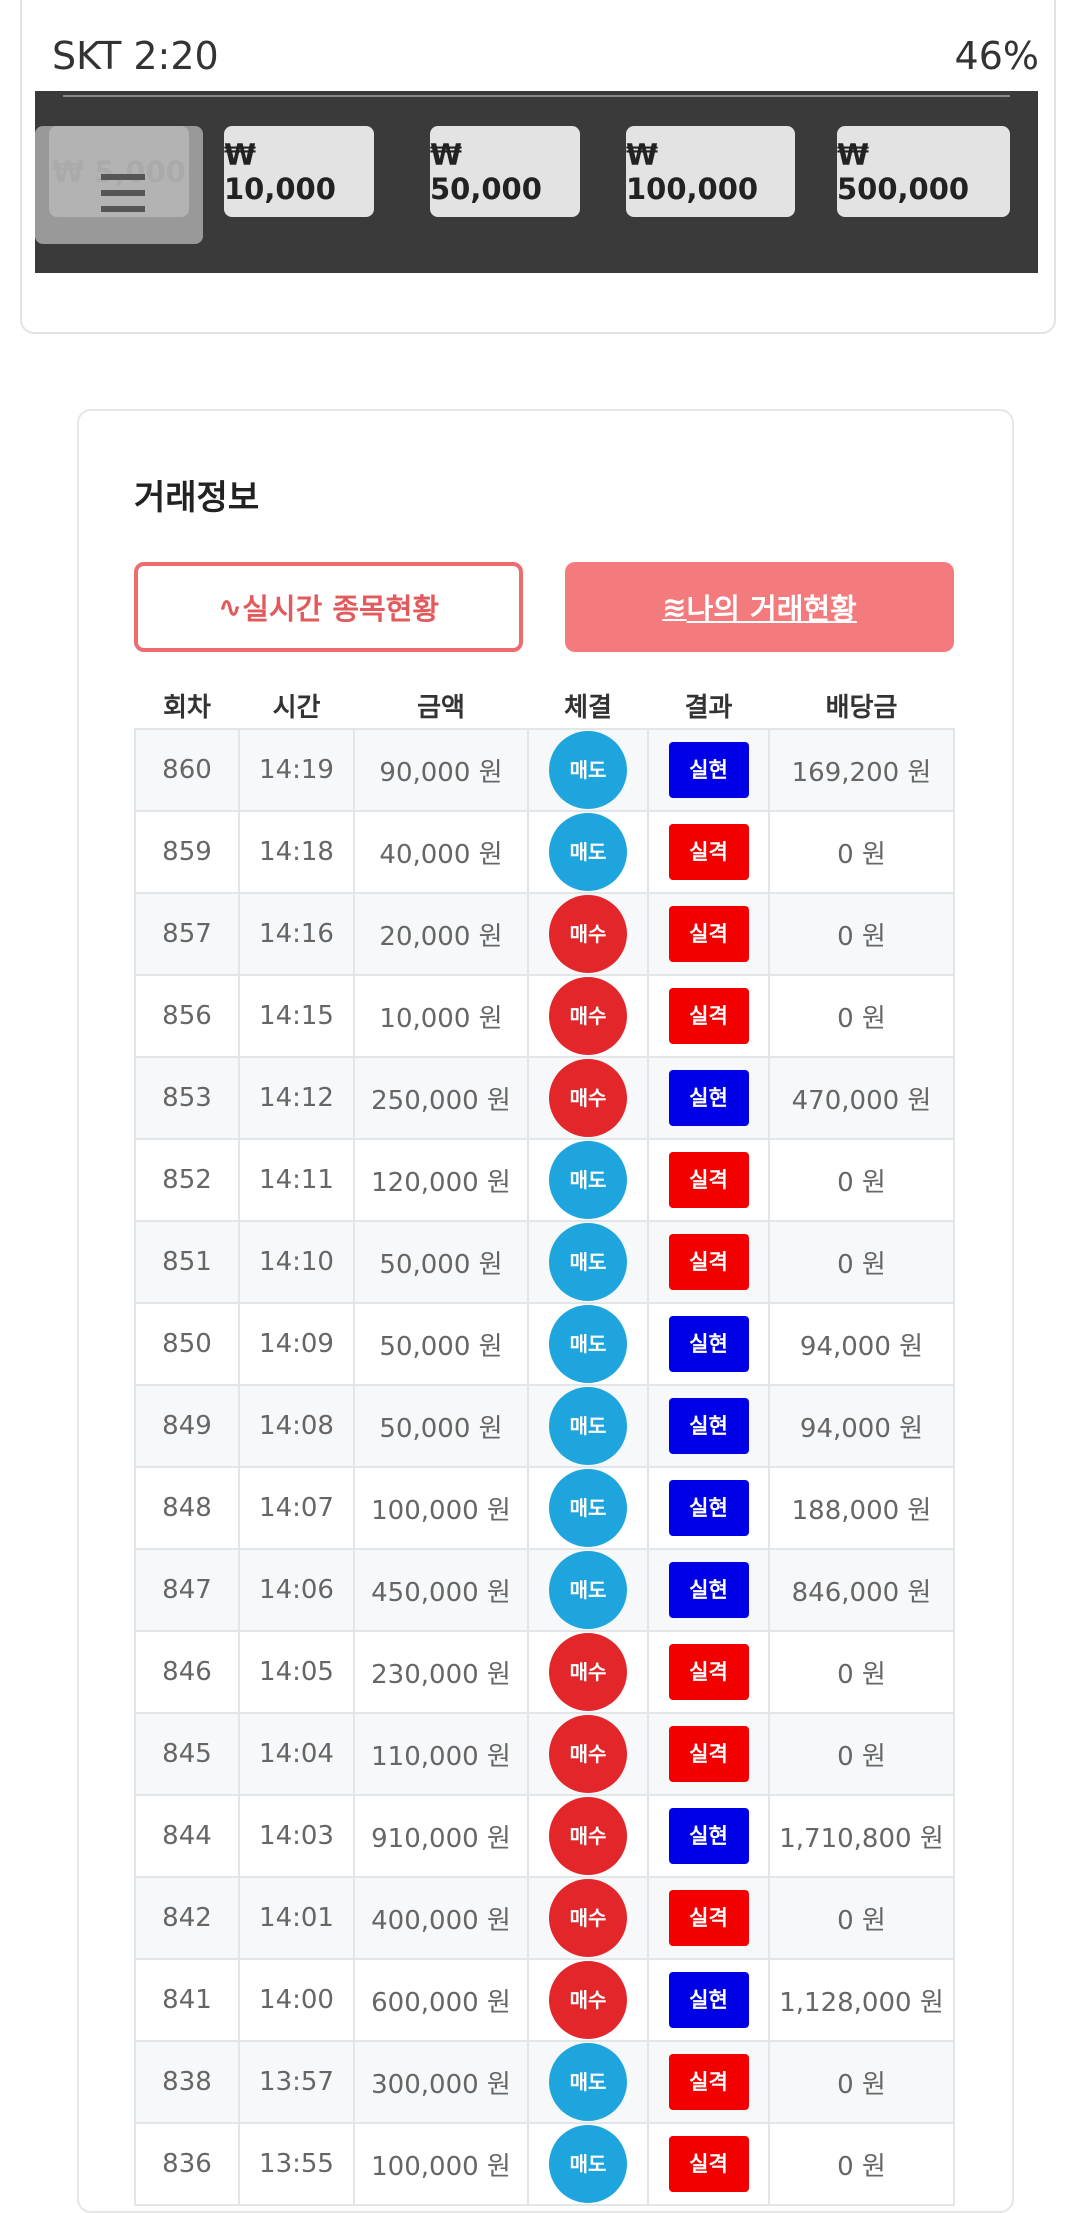 This screenshot has height=2213, width=1079. What do you see at coordinates (187, 934) in the screenshot?
I see `cell: 857` at bounding box center [187, 934].